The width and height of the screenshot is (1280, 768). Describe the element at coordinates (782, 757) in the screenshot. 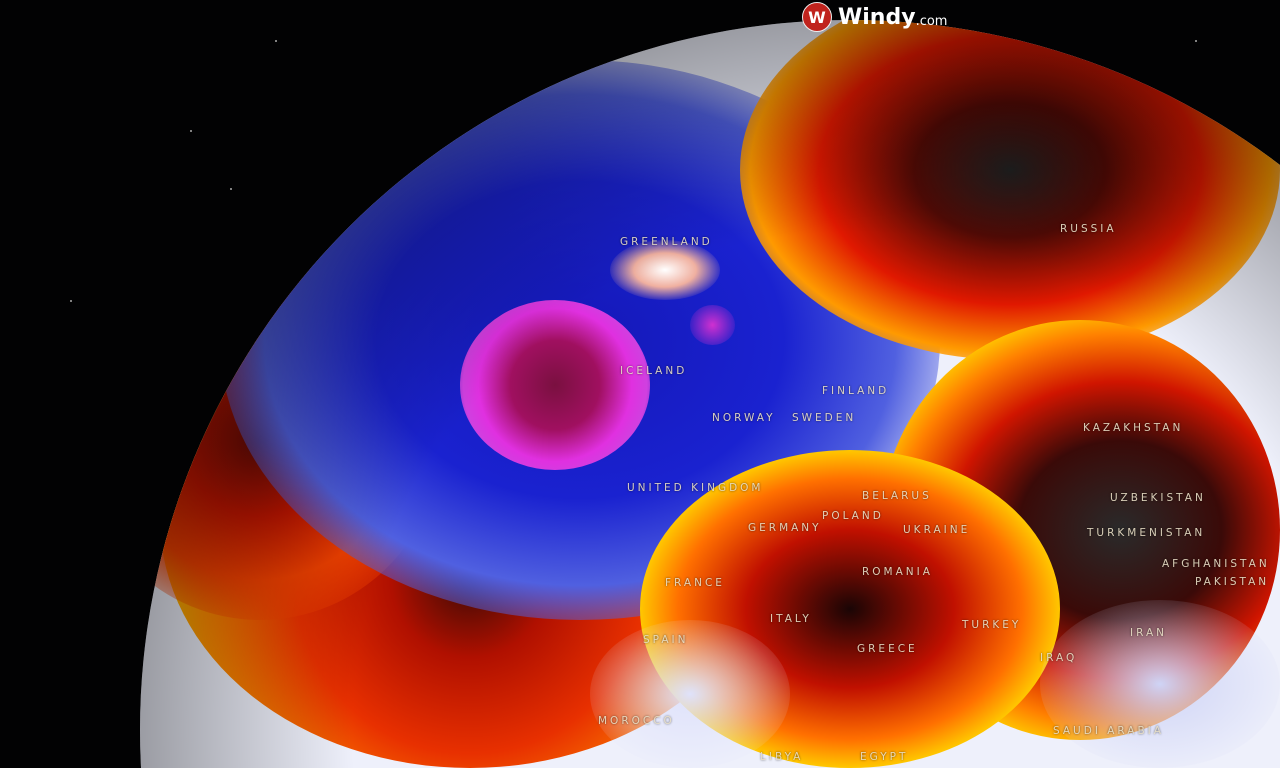

I see `label-libya: LIBYA` at that location.